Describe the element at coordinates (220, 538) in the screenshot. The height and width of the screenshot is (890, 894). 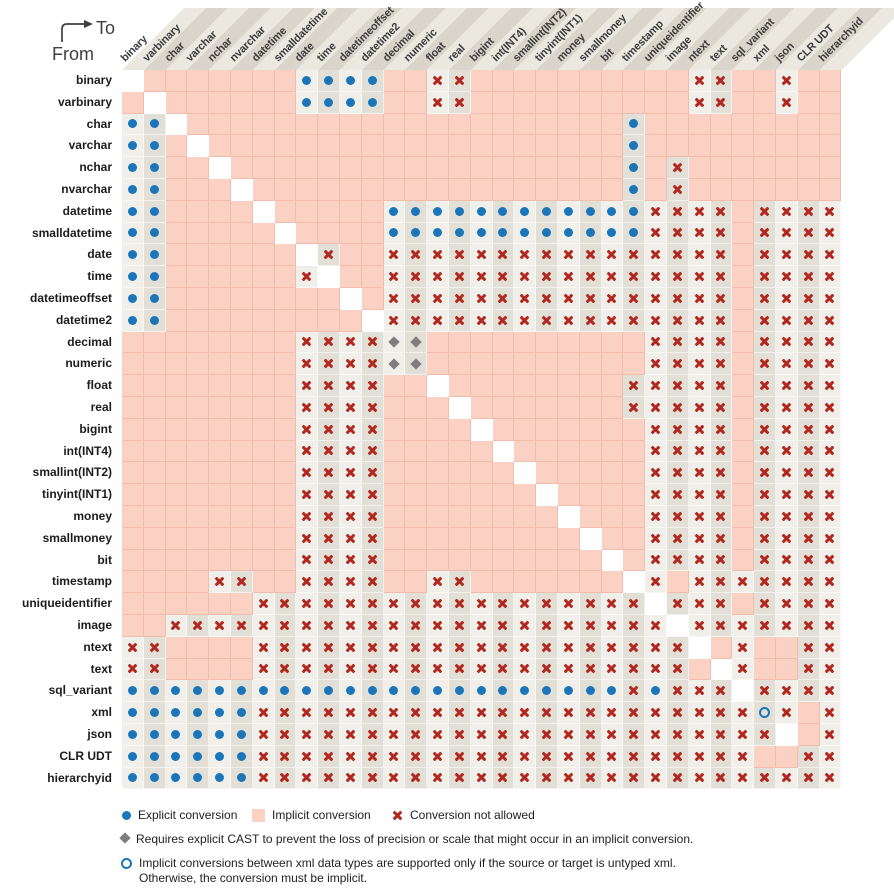
I see `cell-smallmoney-to-nchar` at that location.